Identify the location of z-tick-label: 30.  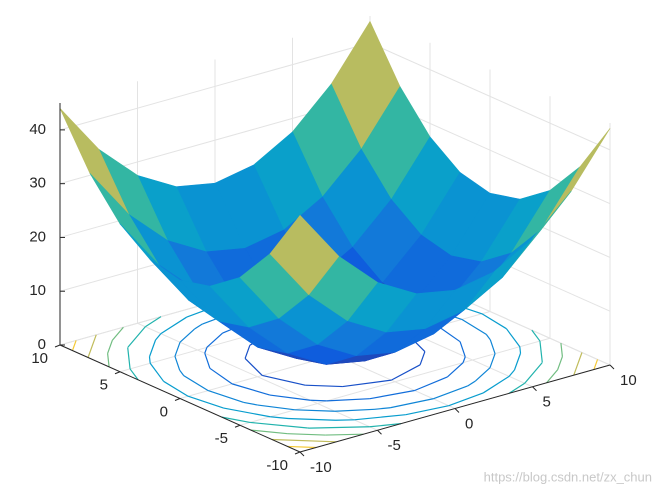
(37, 183).